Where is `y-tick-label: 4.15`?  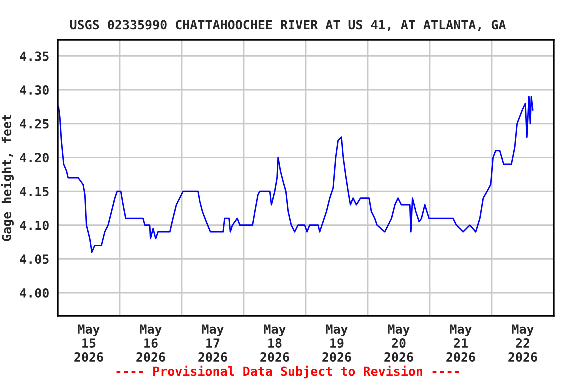 y-tick-label: 4.15 is located at coordinates (34, 191).